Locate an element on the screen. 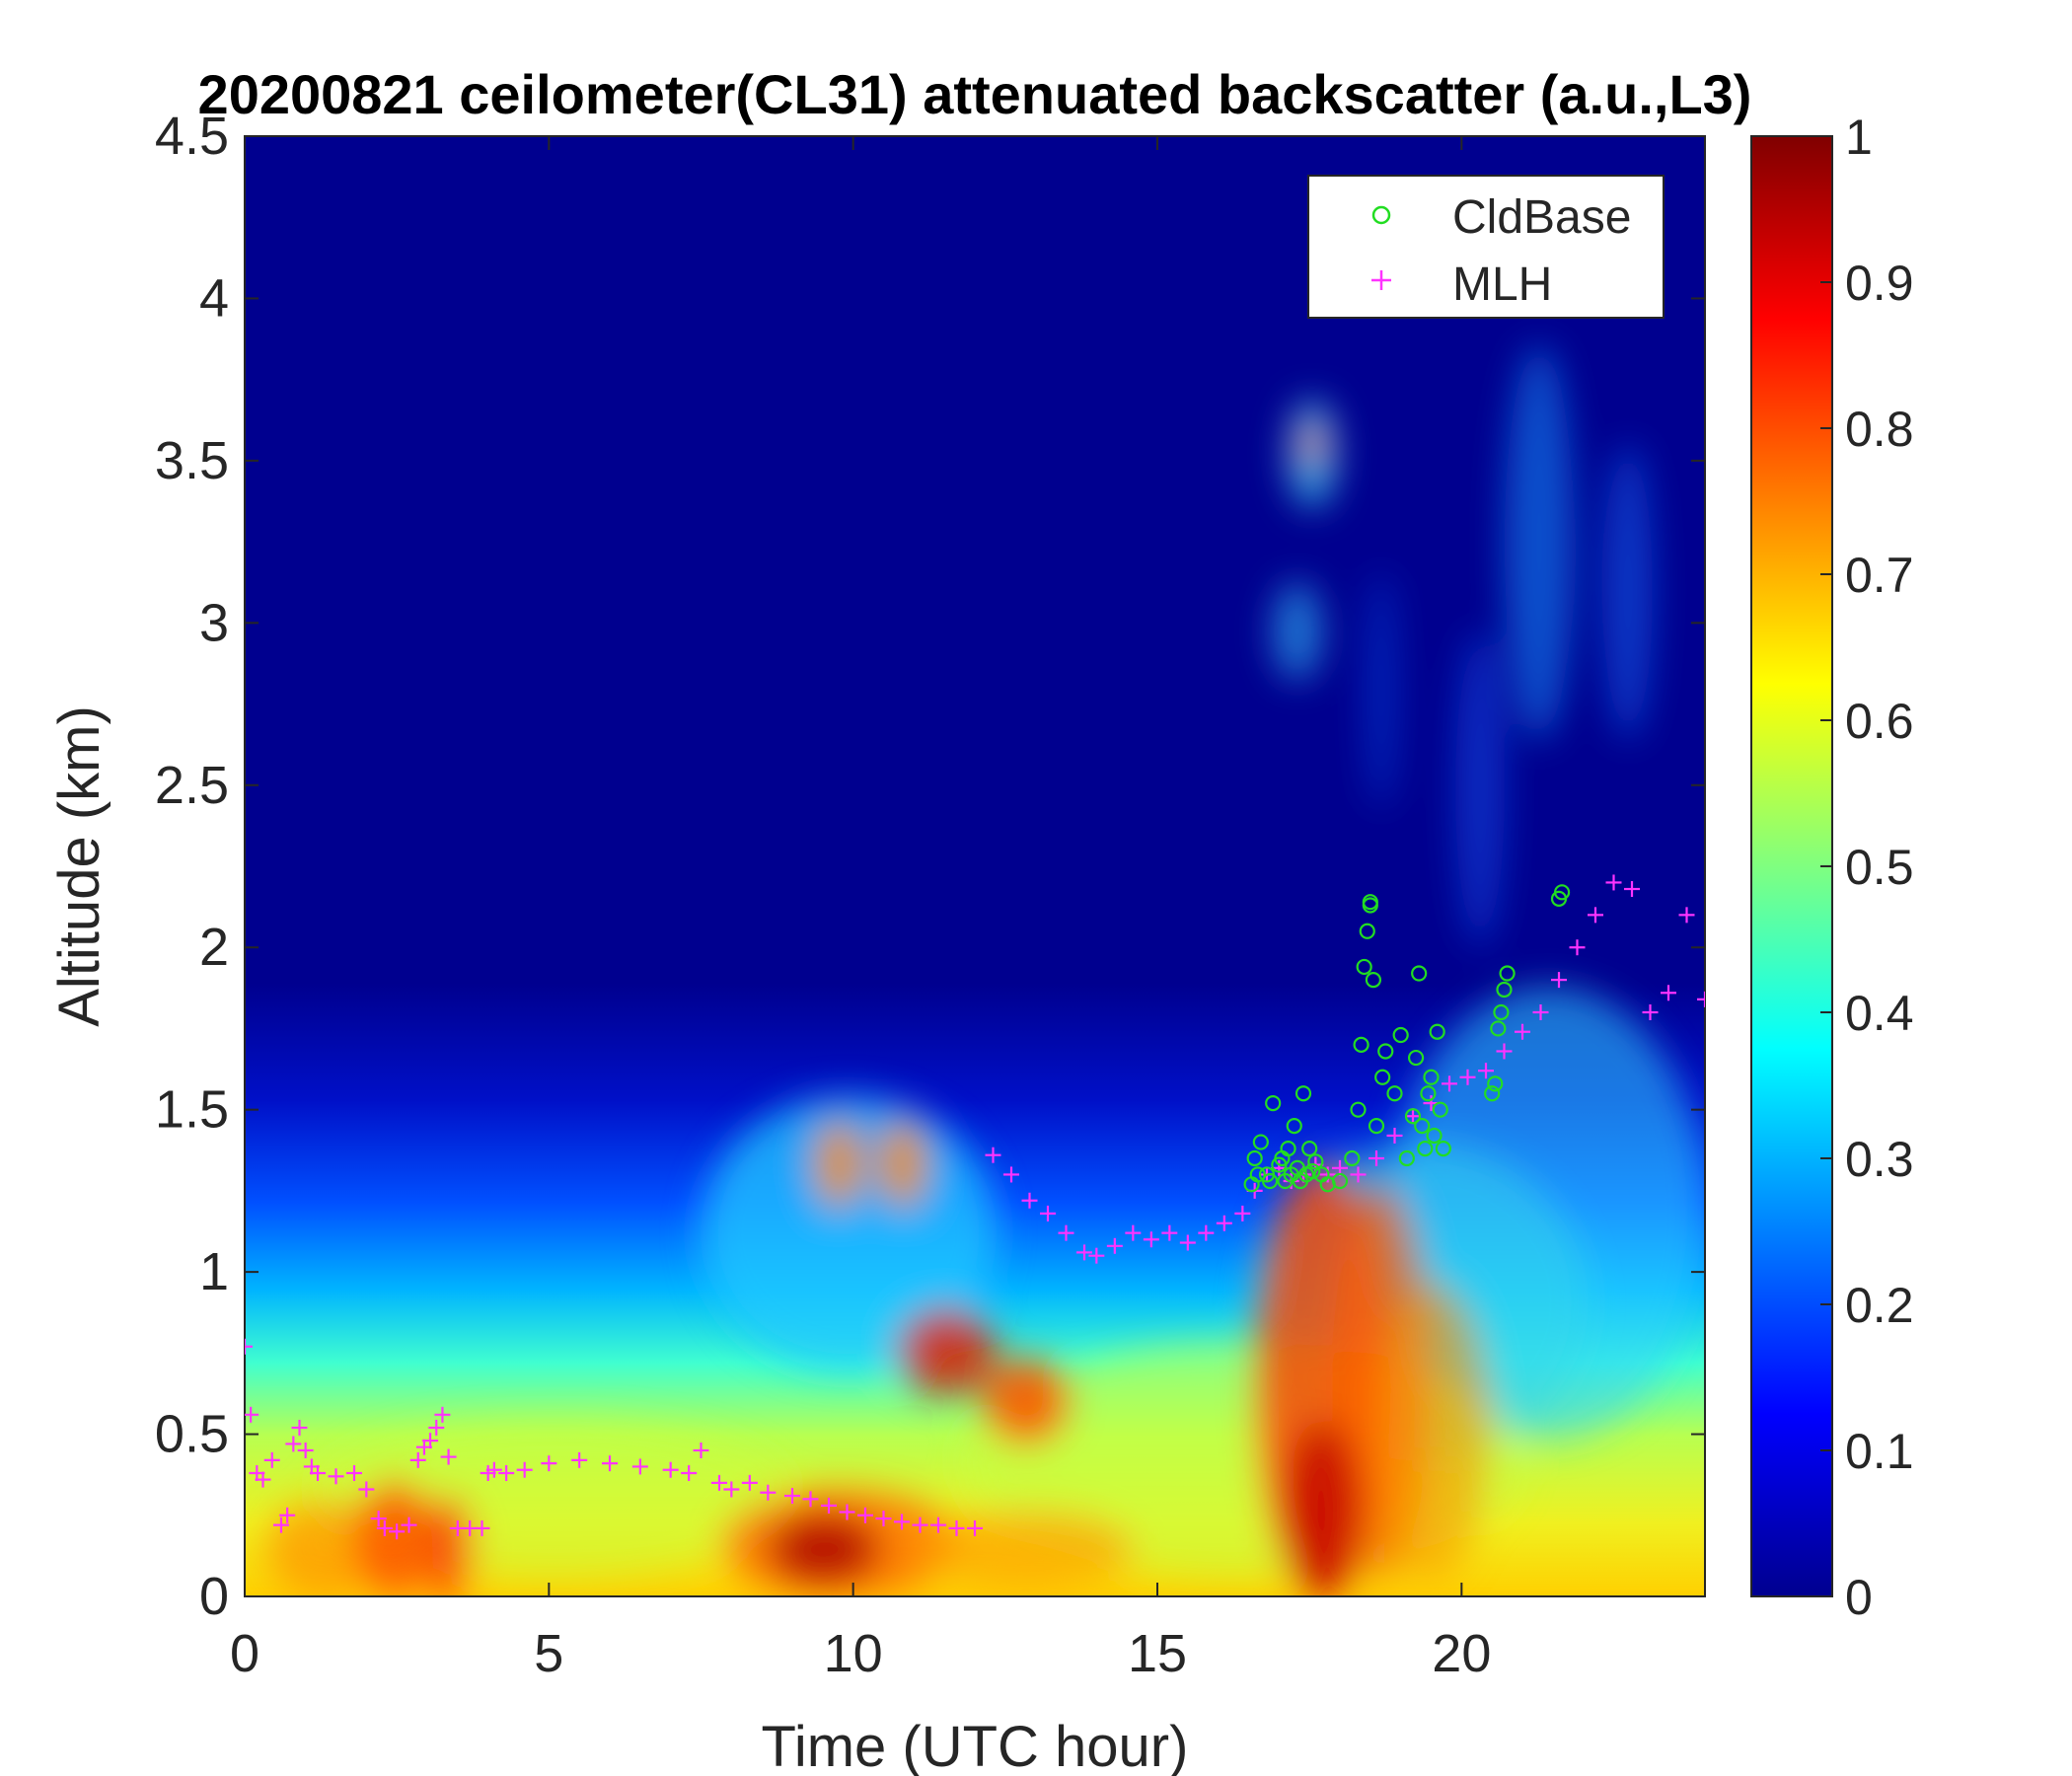 The image size is (2072, 1776). legend-marker-mlh is located at coordinates (1381, 280).